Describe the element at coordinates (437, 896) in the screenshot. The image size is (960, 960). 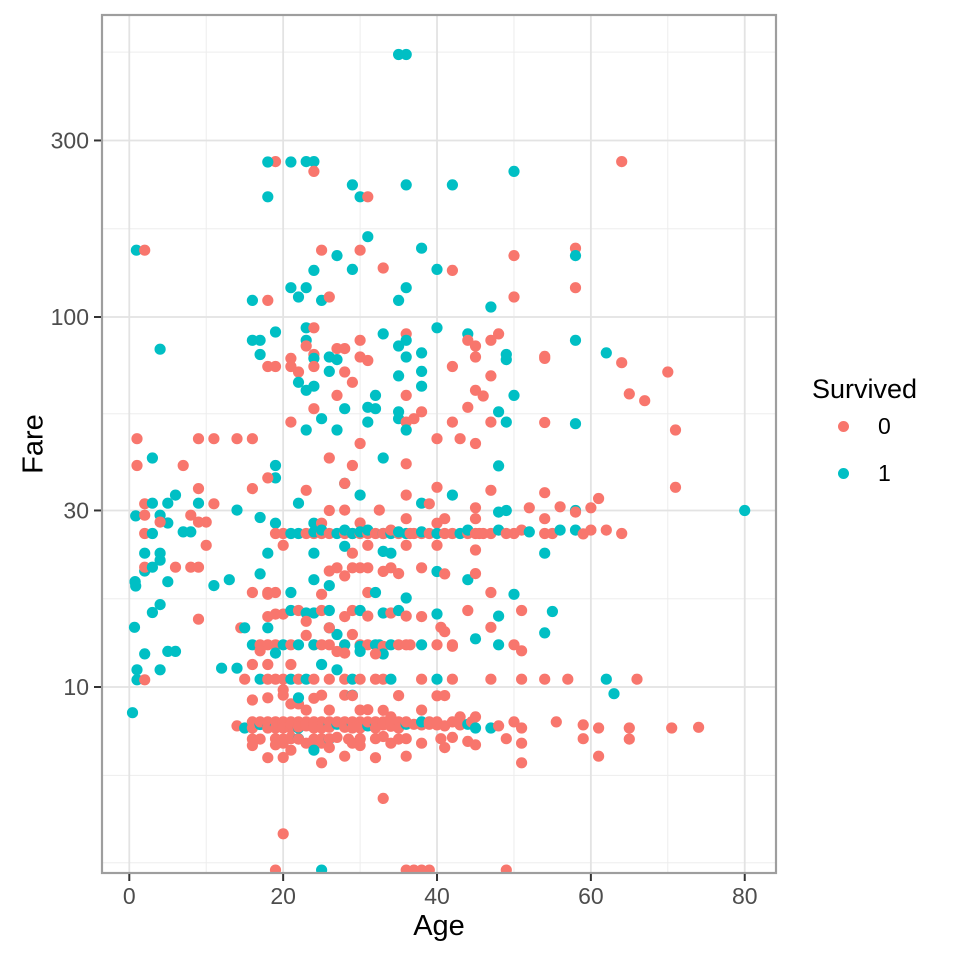
I see `x-tick-label: 40` at that location.